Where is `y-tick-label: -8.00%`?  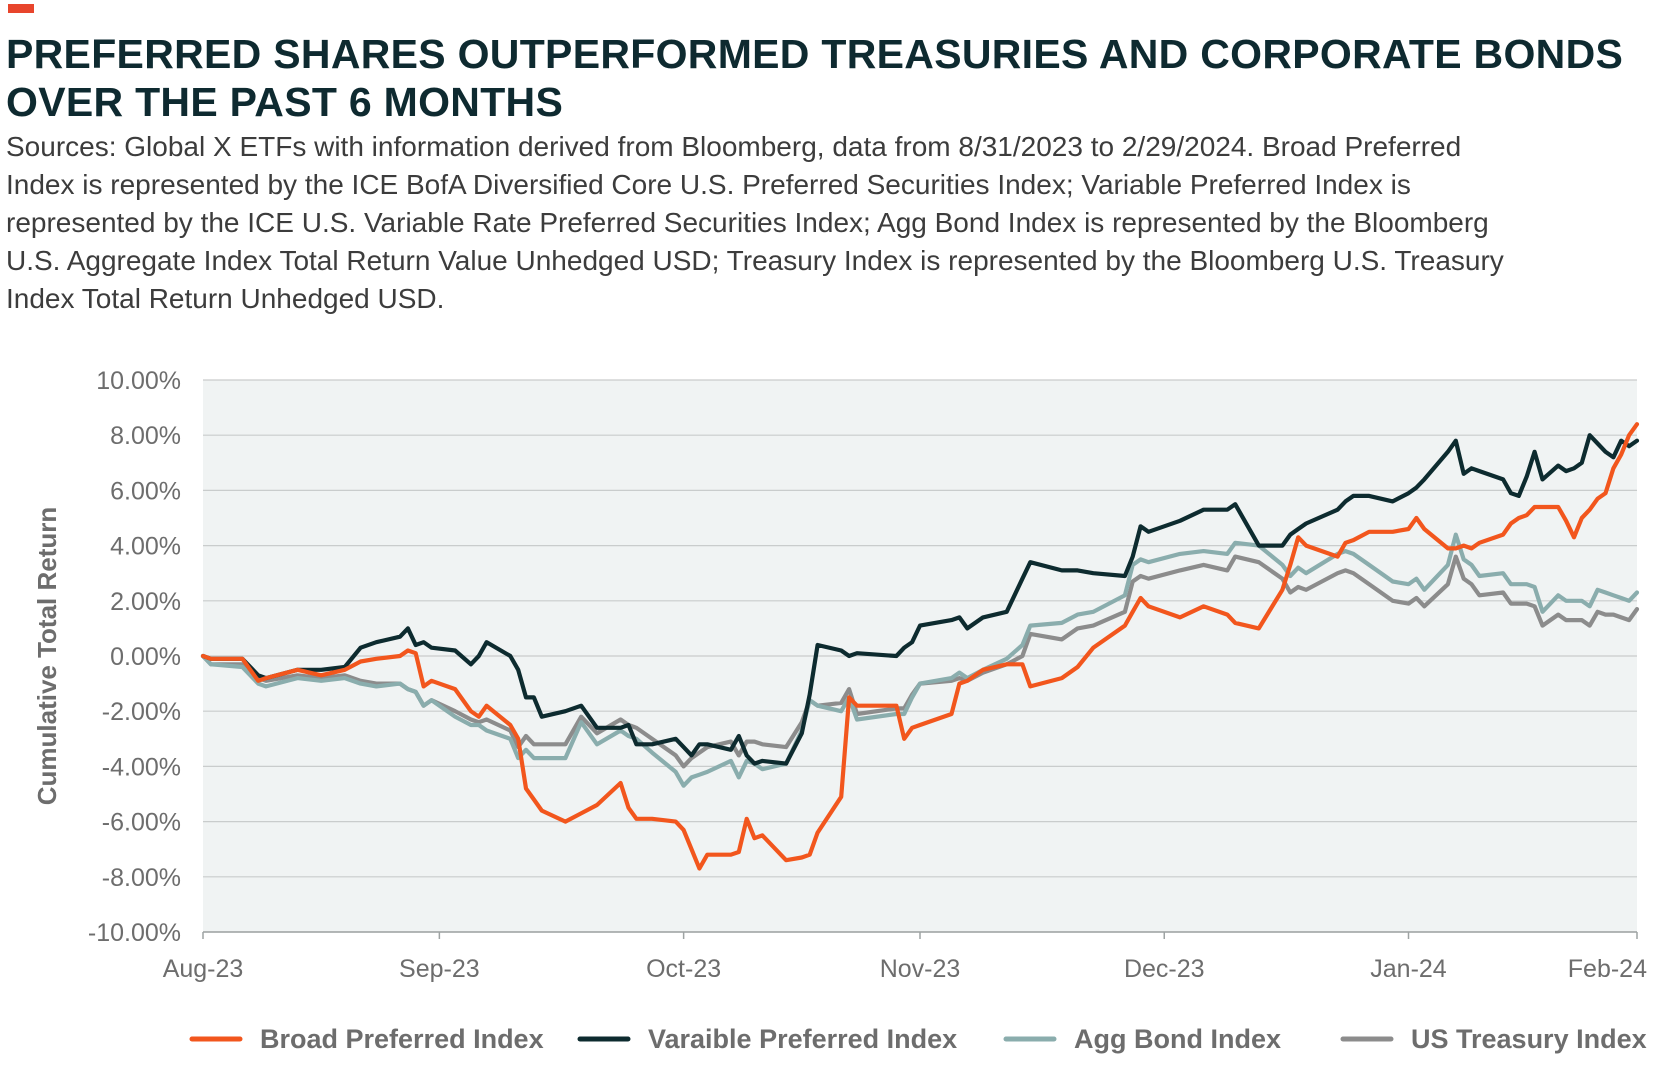
y-tick-label: -8.00% is located at coordinates (141, 878).